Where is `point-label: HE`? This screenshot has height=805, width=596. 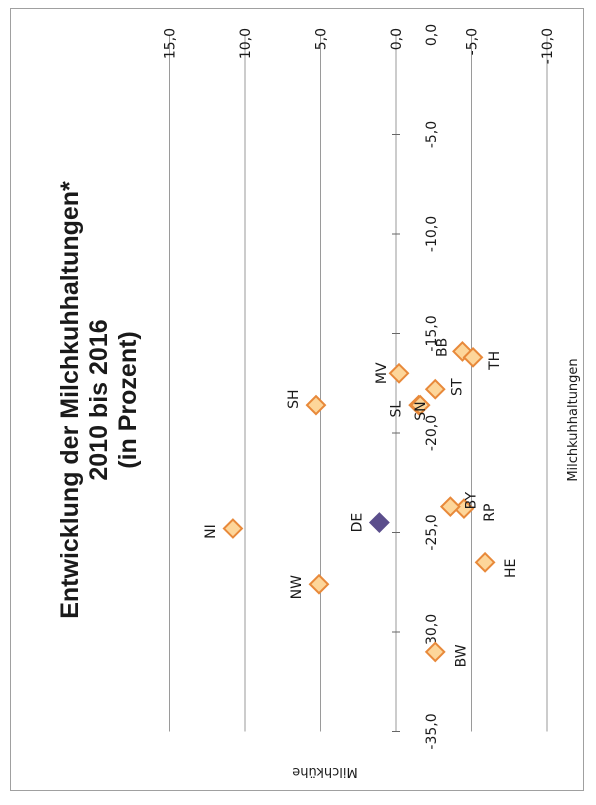
point-label: HE is located at coordinates (511, 568).